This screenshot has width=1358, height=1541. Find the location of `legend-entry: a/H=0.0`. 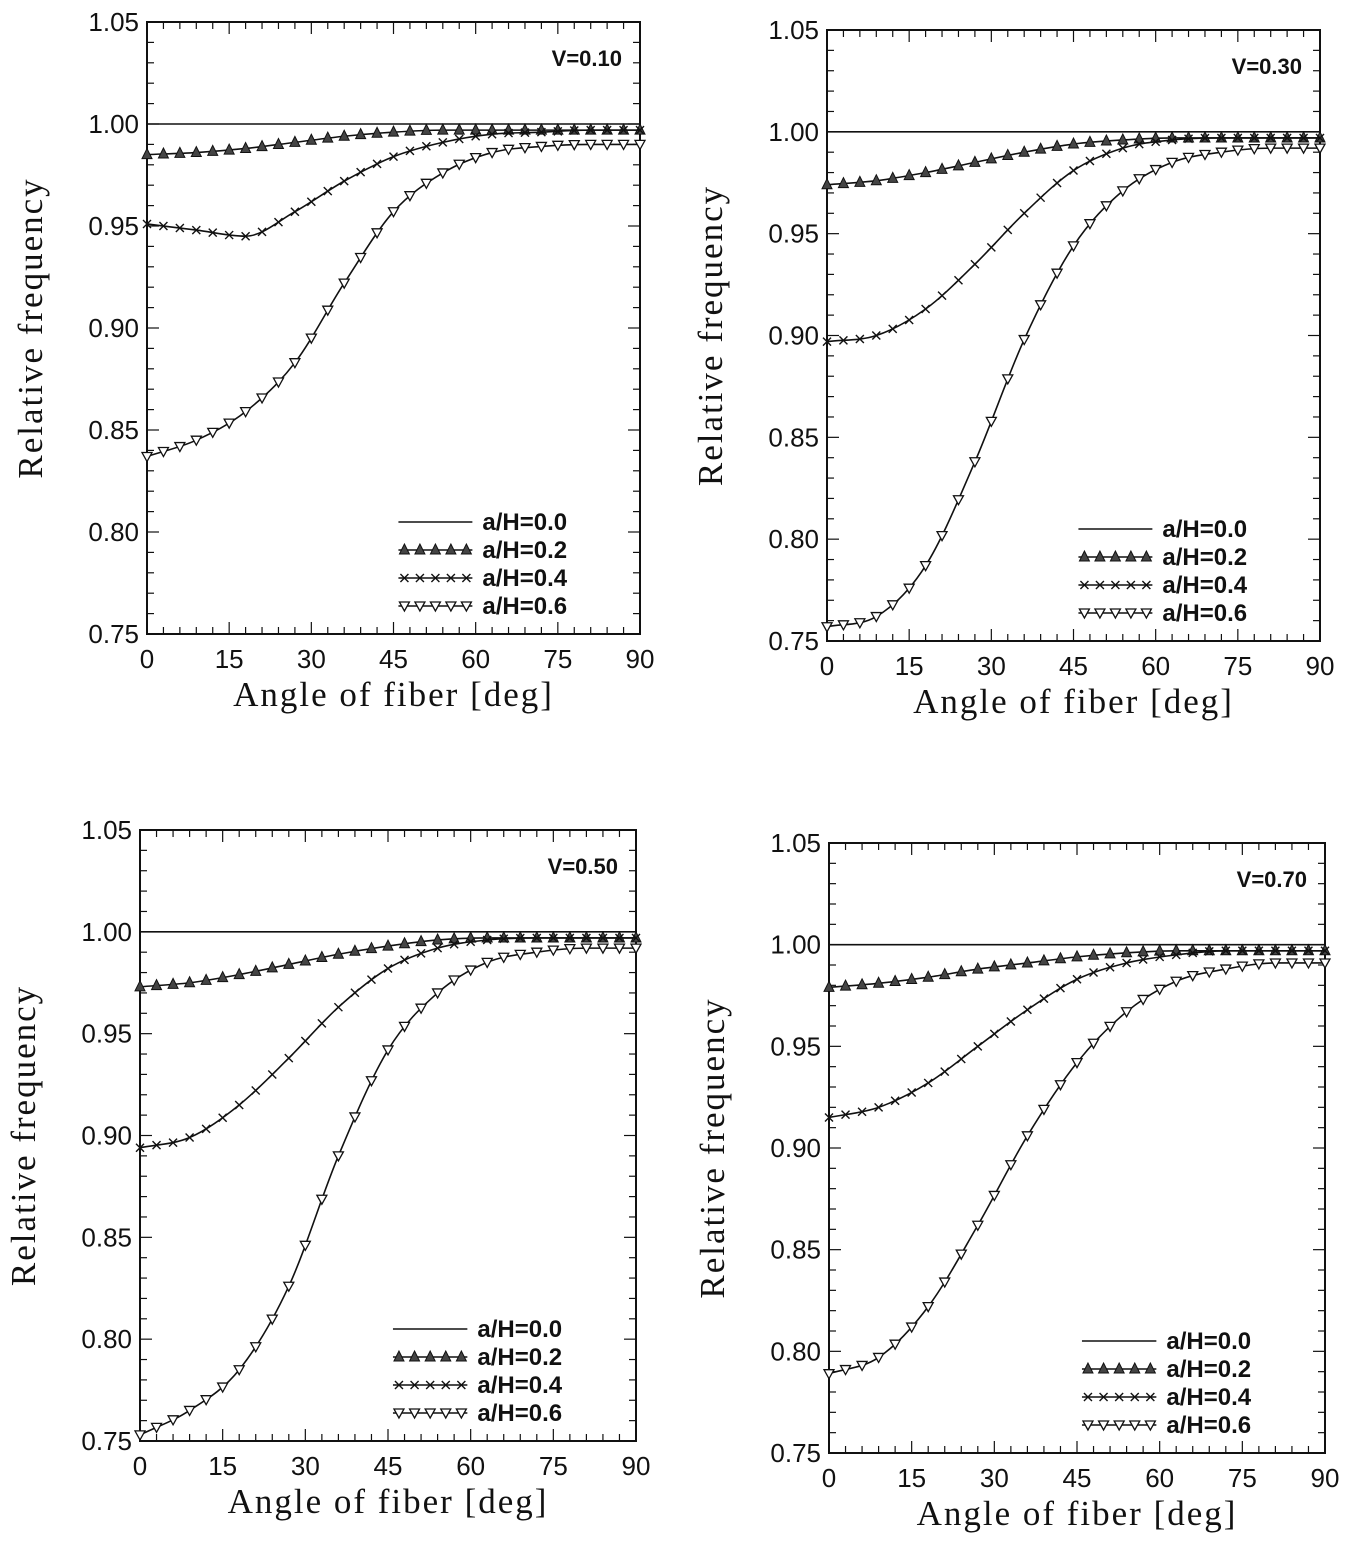

legend-entry: a/H=0.0 is located at coordinates (1162, 529).